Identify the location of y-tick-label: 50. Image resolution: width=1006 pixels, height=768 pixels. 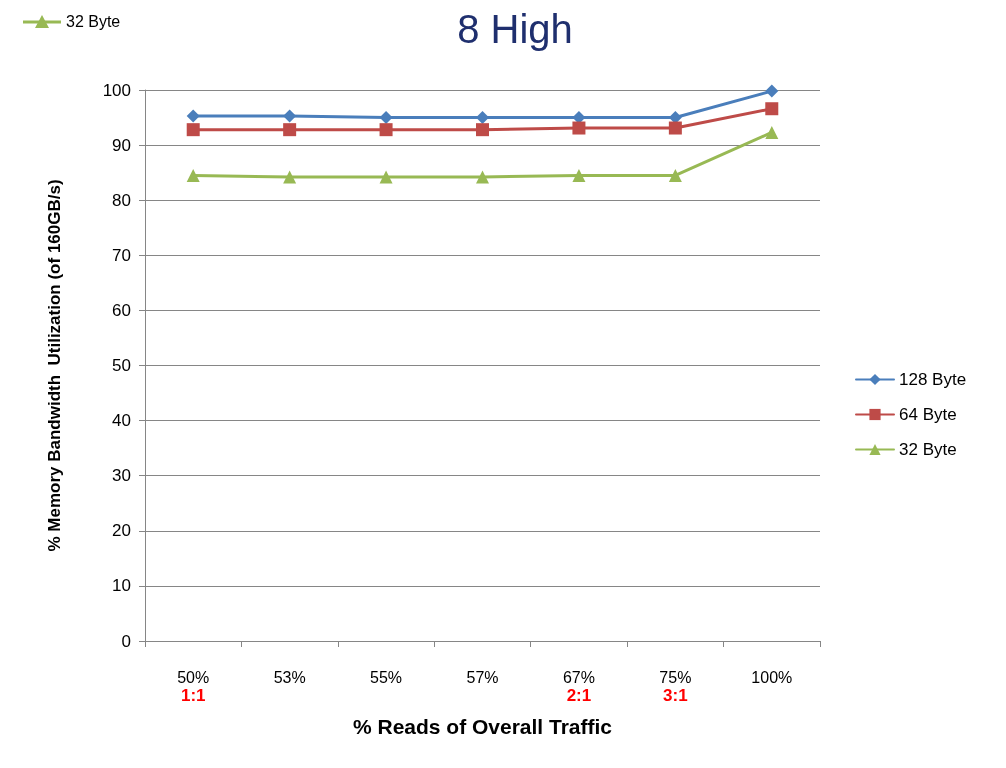
(121, 365).